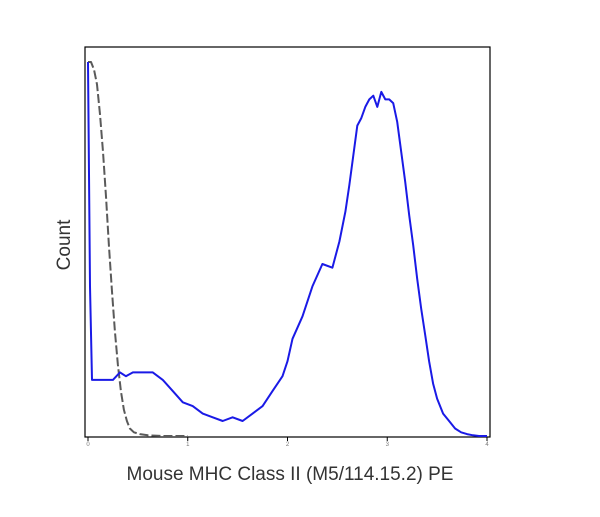  Describe the element at coordinates (290, 474) in the screenshot. I see `x-axis-label: Mouse MHC Class II (M5/114.15.2) PE` at that location.